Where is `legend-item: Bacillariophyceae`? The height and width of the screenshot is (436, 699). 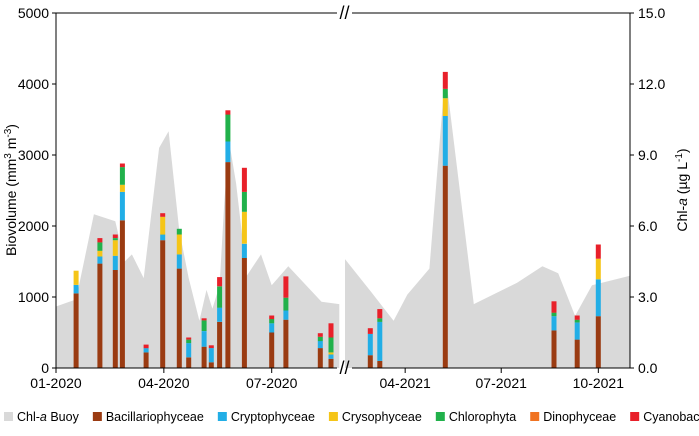
legend-item: Bacillariophyceae is located at coordinates (148, 417).